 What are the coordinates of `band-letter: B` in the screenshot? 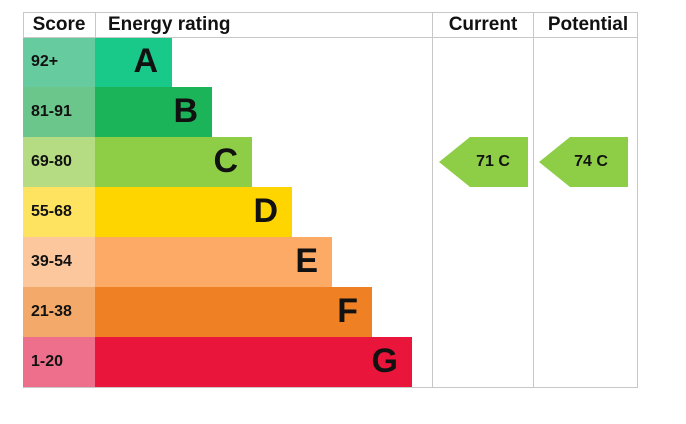 It's located at (185, 111).